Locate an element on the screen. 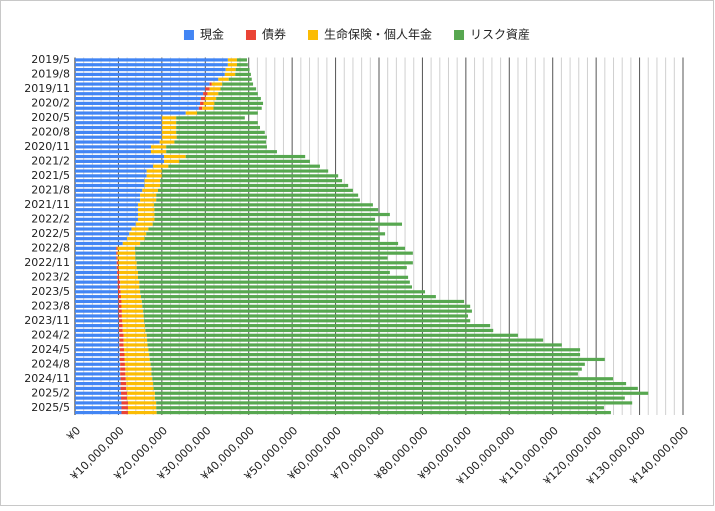  legend-label: 債券 is located at coordinates (274, 34).